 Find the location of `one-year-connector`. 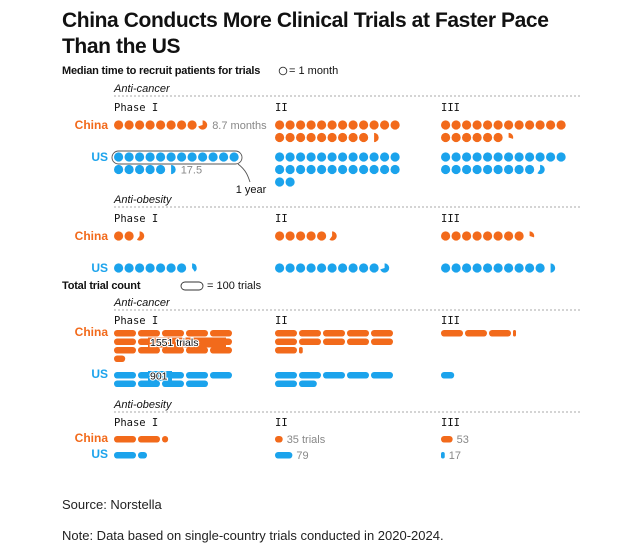

one-year-connector is located at coordinates (244, 173).